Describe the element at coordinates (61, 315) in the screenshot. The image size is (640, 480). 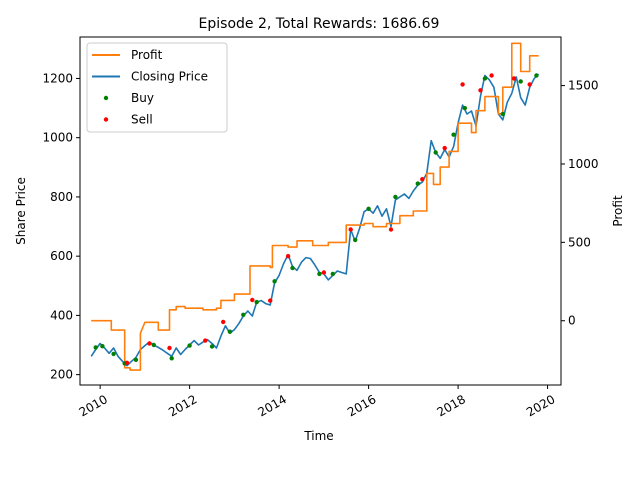
I see `y-left-tick-label: 400` at that location.